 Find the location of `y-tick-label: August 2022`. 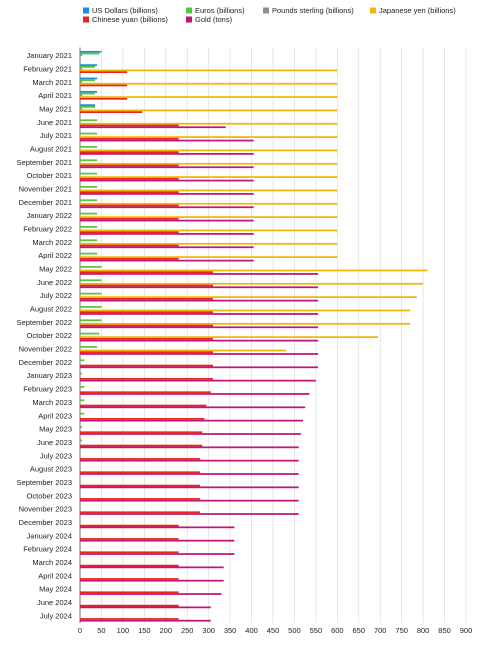

y-tick-label: August 2022 is located at coordinates (51, 309).